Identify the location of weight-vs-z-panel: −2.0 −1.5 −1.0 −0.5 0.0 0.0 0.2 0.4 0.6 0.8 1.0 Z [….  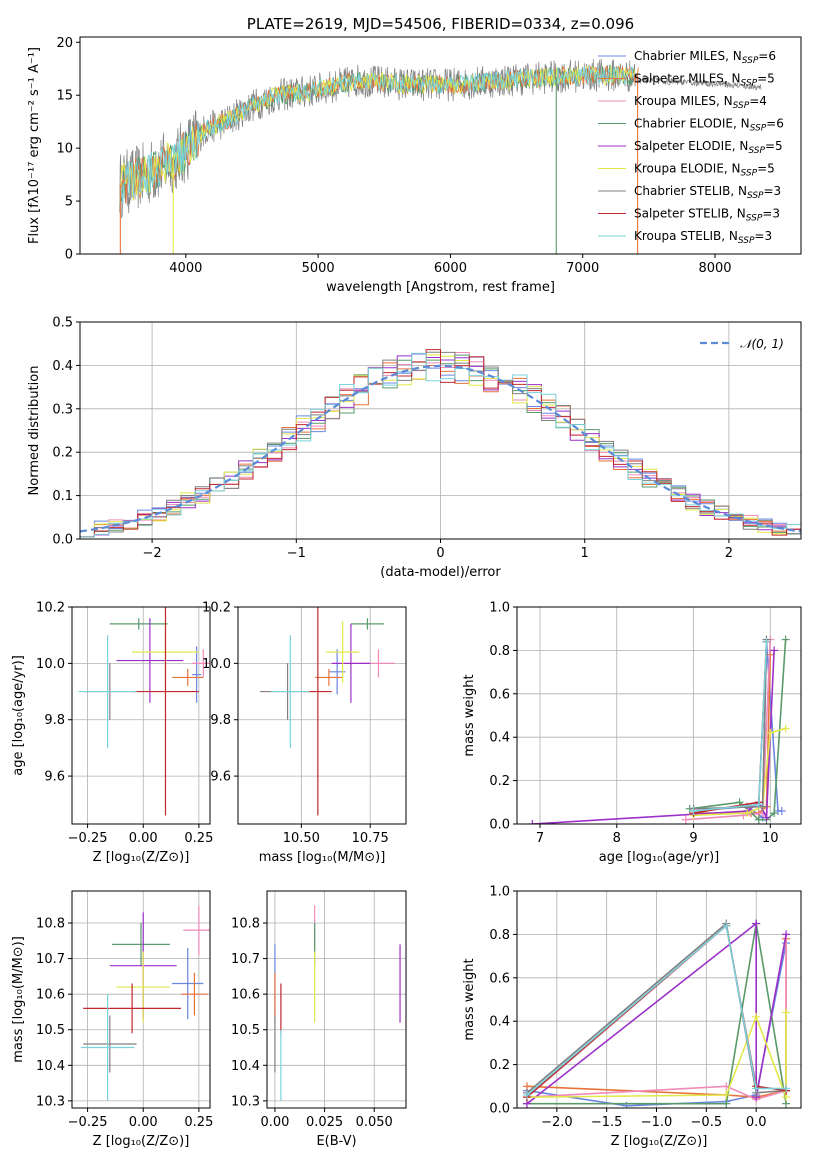
(632, 1017).